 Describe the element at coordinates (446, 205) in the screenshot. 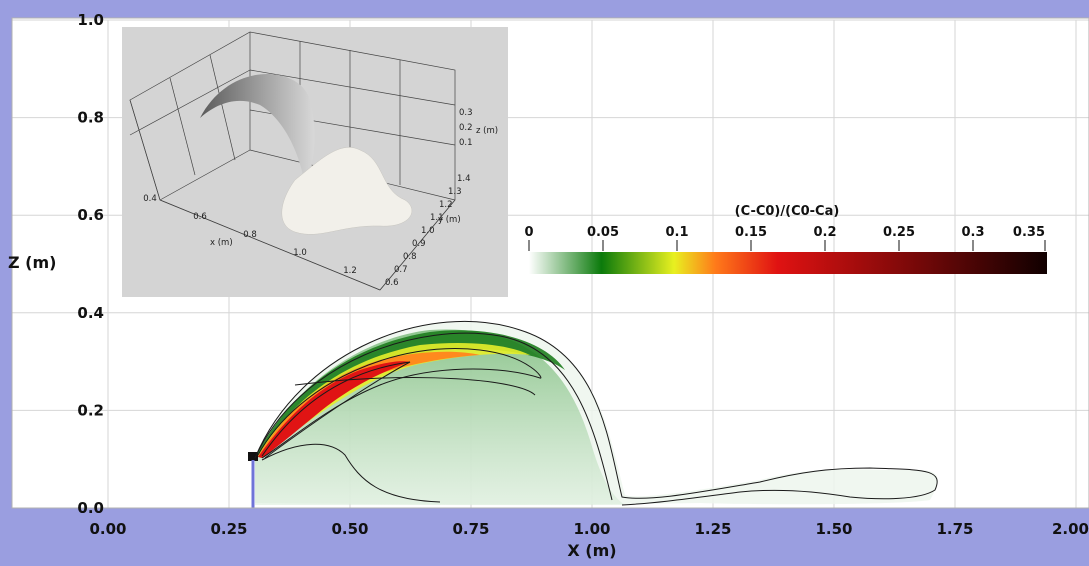

I see `inset-y-tick: 1.2` at that location.